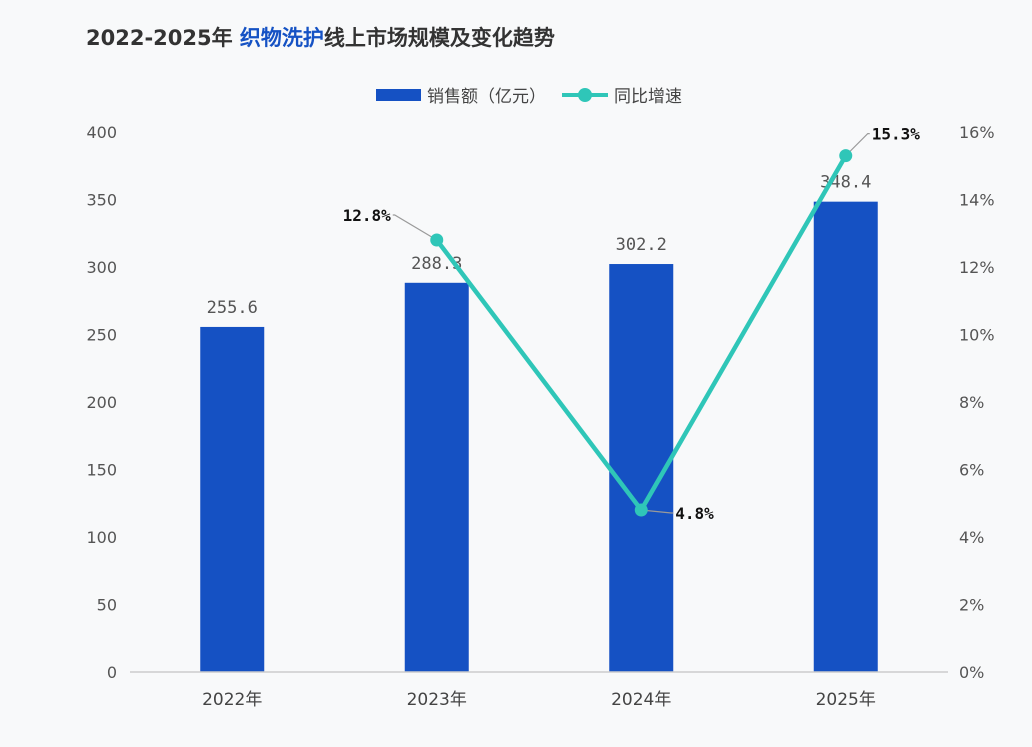  I want to click on x-tick-label: 2024年, so click(641, 700).